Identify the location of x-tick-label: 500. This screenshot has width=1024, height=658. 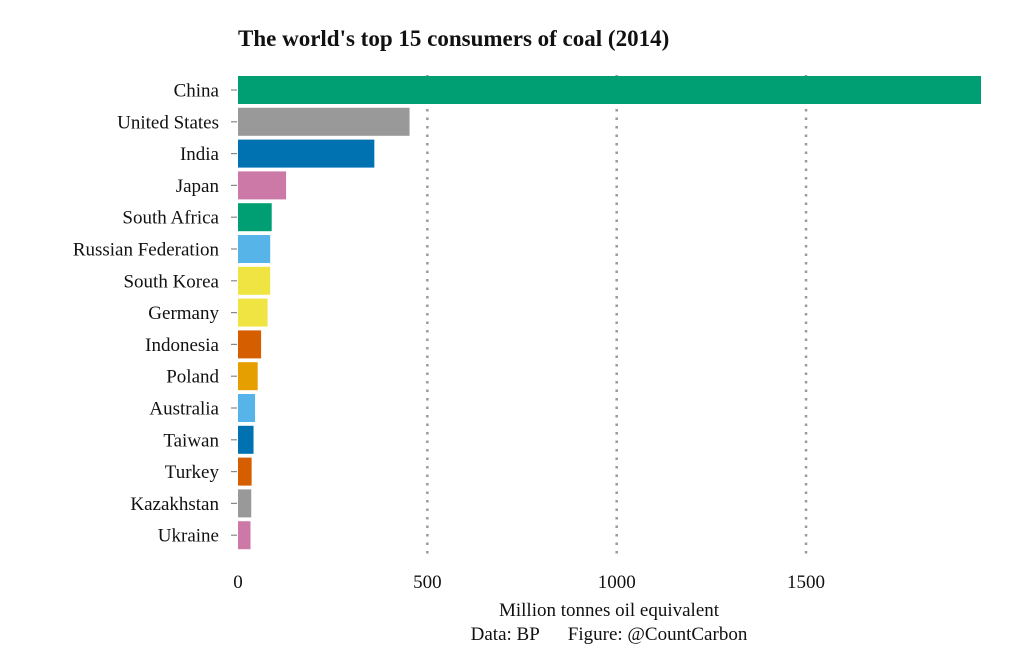
(427, 582).